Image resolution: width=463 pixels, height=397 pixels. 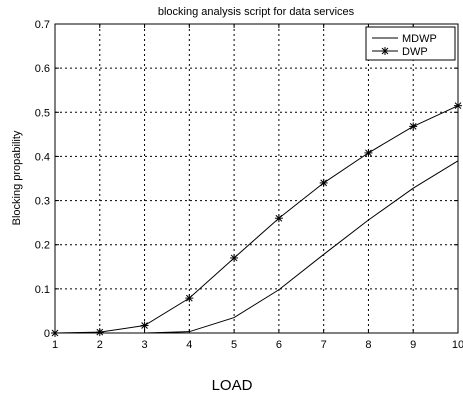 What do you see at coordinates (42, 69) in the screenshot?
I see `y-tick-label: 0.6` at bounding box center [42, 69].